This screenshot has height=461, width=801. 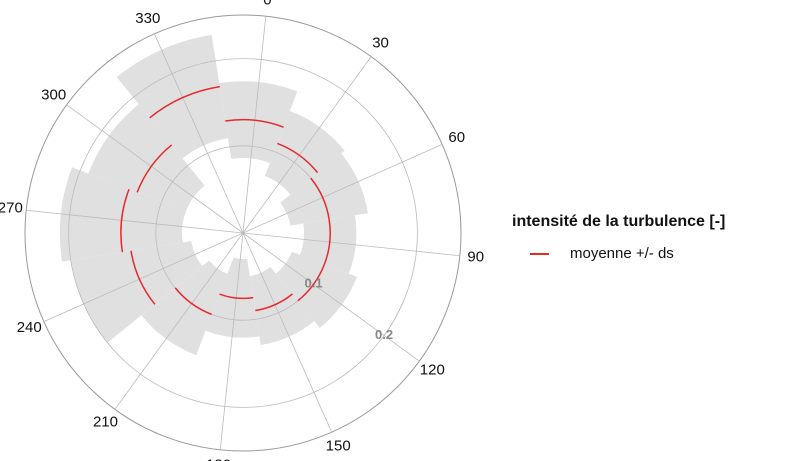 What do you see at coordinates (147, 18) in the screenshot?
I see `angle-label: 330` at bounding box center [147, 18].